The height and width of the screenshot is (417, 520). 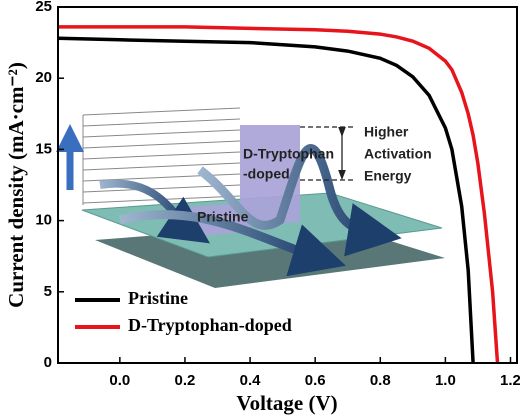 I want to click on y-tick-label: 20, so click(x=43, y=77).